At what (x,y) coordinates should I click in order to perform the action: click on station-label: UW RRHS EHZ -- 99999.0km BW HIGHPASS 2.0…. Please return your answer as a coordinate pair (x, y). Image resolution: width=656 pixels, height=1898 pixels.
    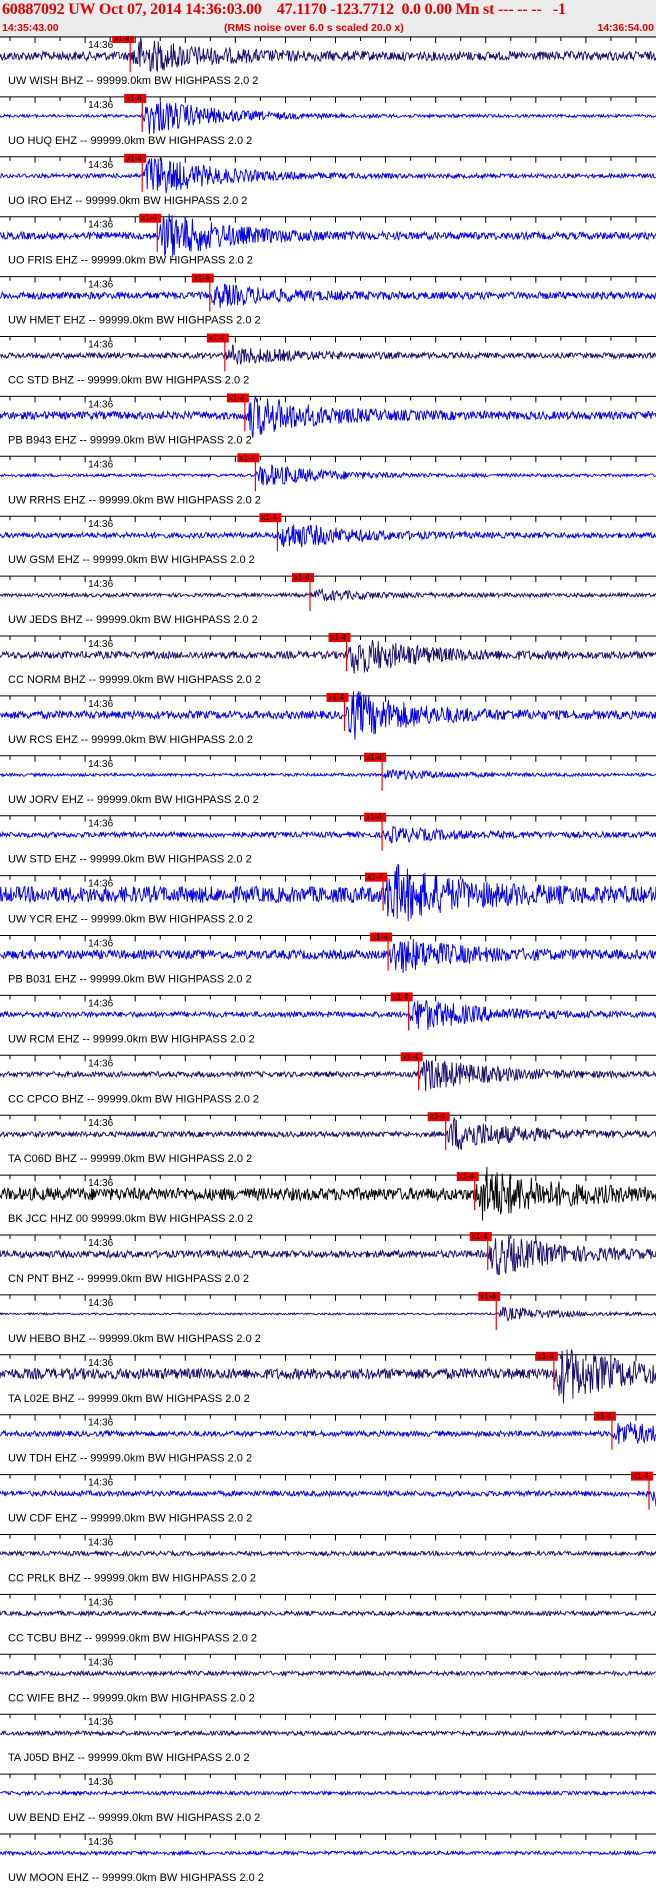
    Looking at the image, I should click on (134, 500).